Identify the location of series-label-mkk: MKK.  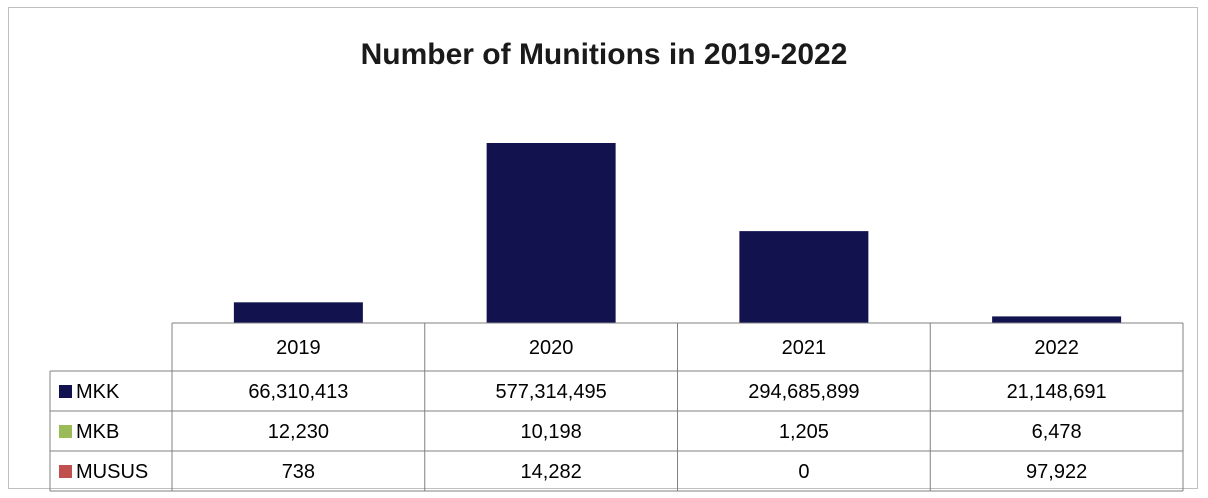
(98, 392).